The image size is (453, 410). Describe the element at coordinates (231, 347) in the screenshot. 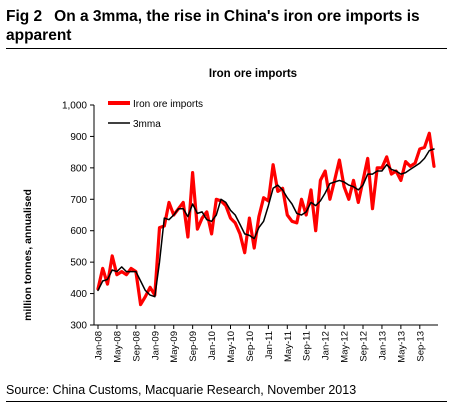

I see `x-tick-label: May-10` at that location.